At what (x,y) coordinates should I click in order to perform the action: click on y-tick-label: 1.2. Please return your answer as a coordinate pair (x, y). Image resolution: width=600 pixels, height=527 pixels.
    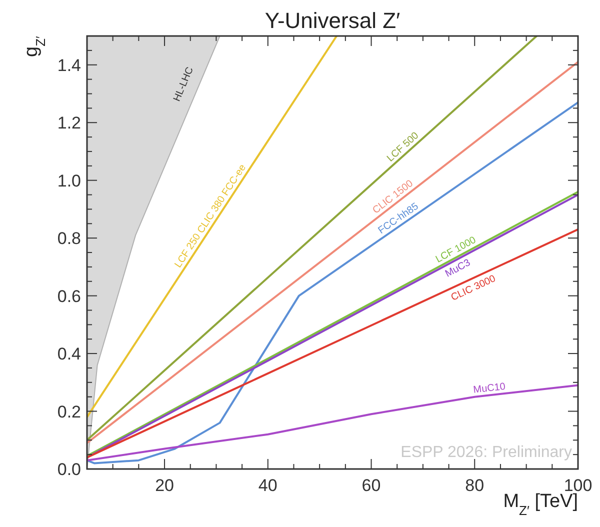
    Looking at the image, I should click on (69, 123).